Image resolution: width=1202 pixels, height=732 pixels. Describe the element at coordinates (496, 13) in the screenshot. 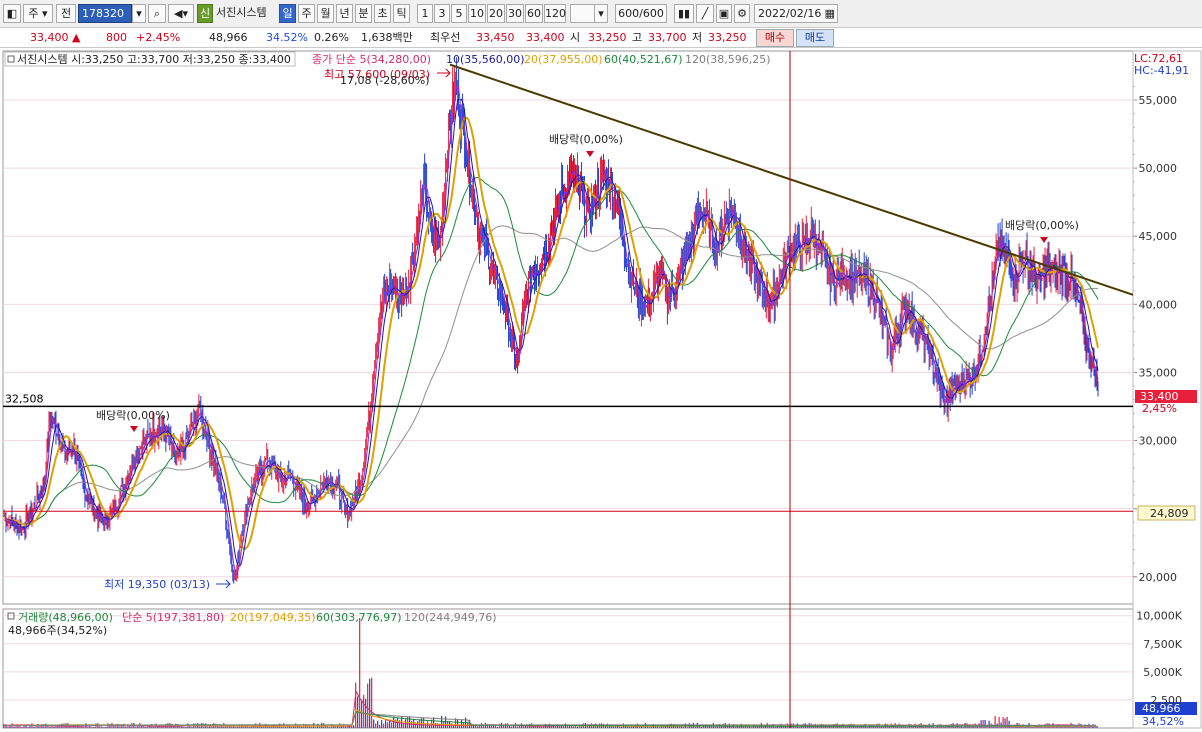

I see `interval-button: 20` at that location.